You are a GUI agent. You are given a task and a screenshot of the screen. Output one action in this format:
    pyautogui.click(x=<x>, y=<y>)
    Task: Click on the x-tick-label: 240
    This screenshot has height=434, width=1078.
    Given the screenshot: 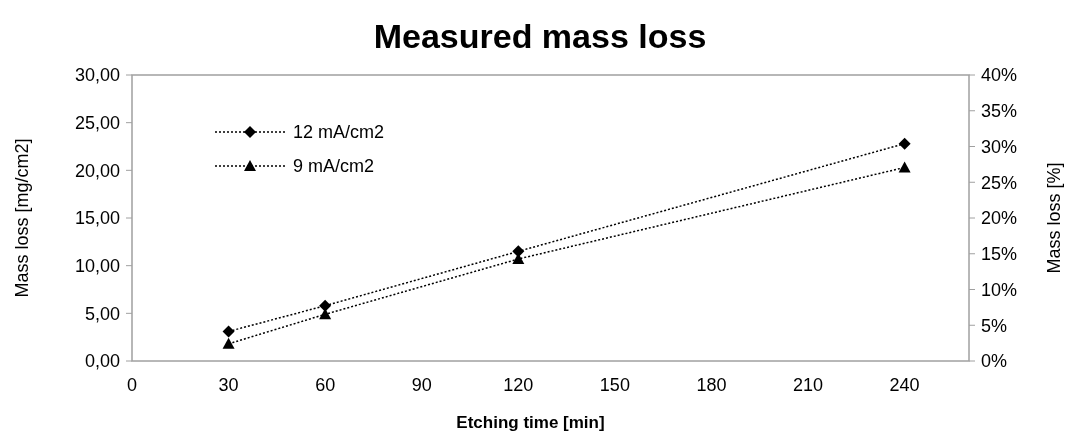 What is the action you would take?
    pyautogui.click(x=904, y=385)
    